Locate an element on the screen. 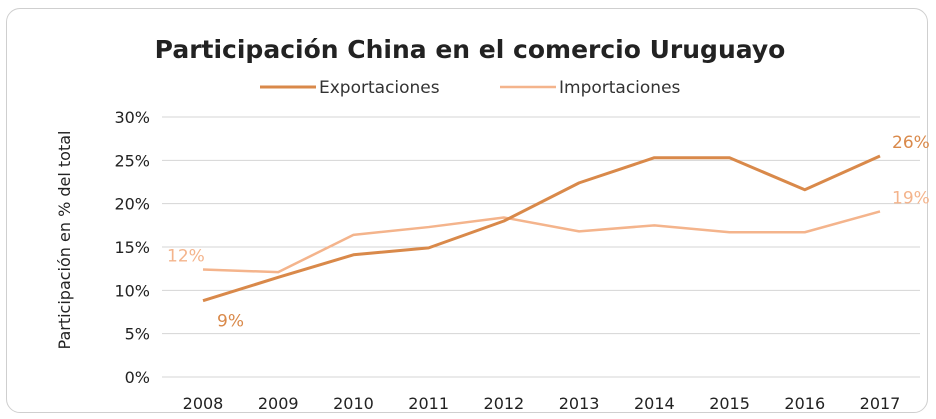  y-tick-label: 20% is located at coordinates (132, 204).